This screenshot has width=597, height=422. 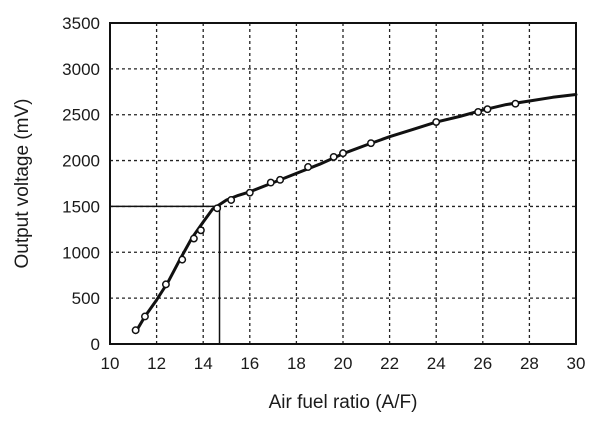 What do you see at coordinates (529, 363) in the screenshot?
I see `x-tick-label: 28` at bounding box center [529, 363].